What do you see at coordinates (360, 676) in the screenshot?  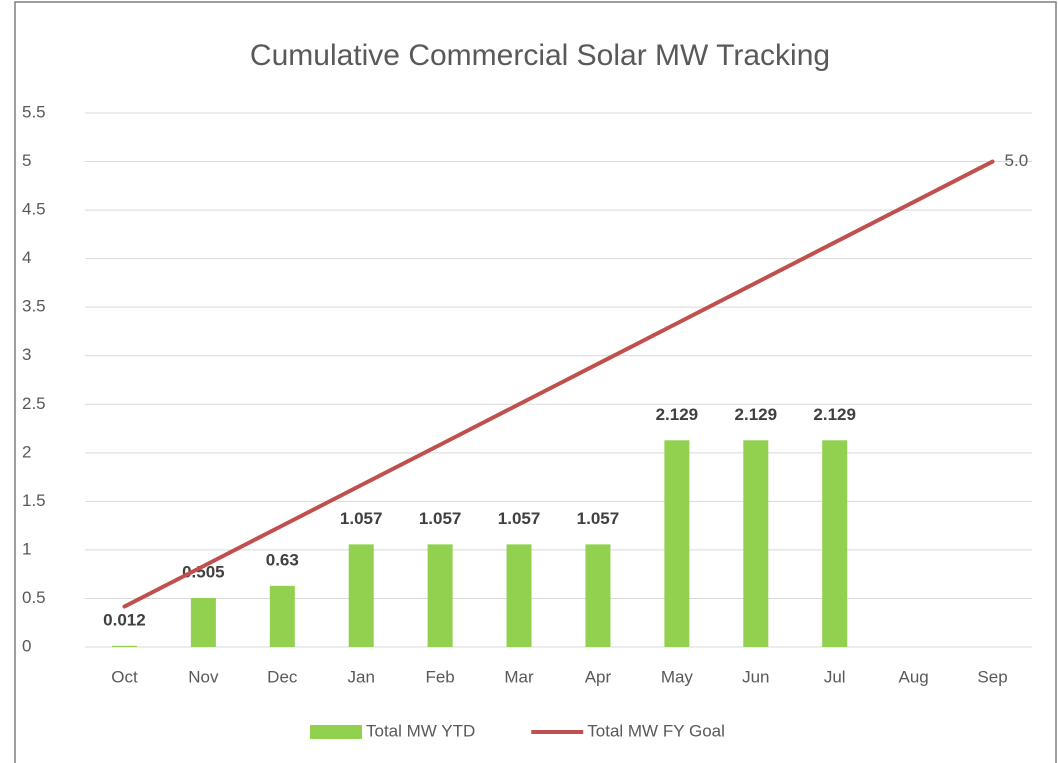 I see `x-tick-label: Jan` at bounding box center [360, 676].